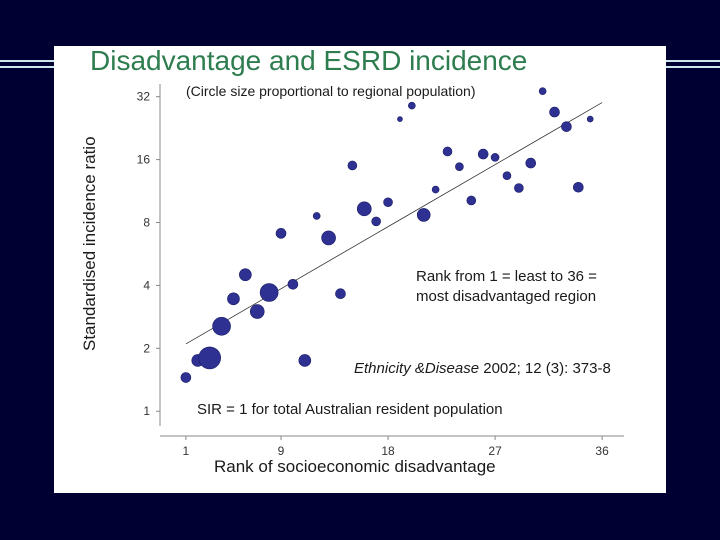  Describe the element at coordinates (281, 451) in the screenshot. I see `x-tick-label-9: 9` at that location.